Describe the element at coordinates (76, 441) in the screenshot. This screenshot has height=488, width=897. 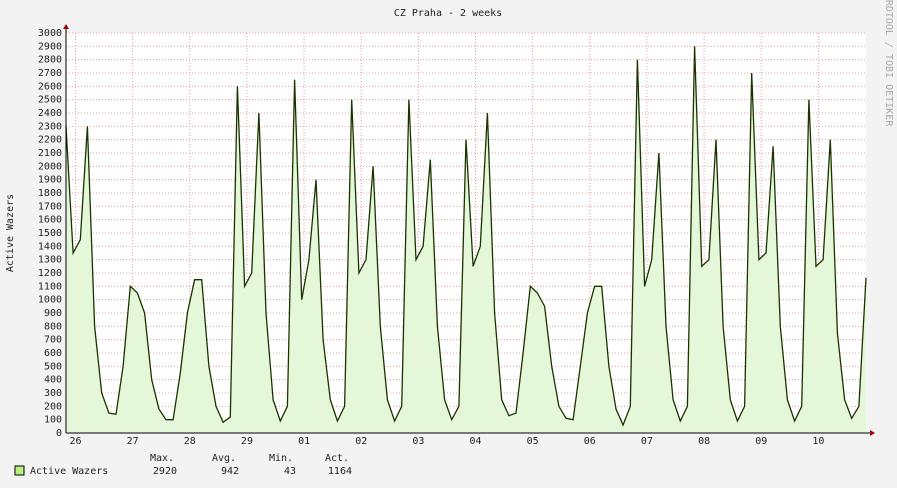
I see `x-tick-label: 26` at that location.